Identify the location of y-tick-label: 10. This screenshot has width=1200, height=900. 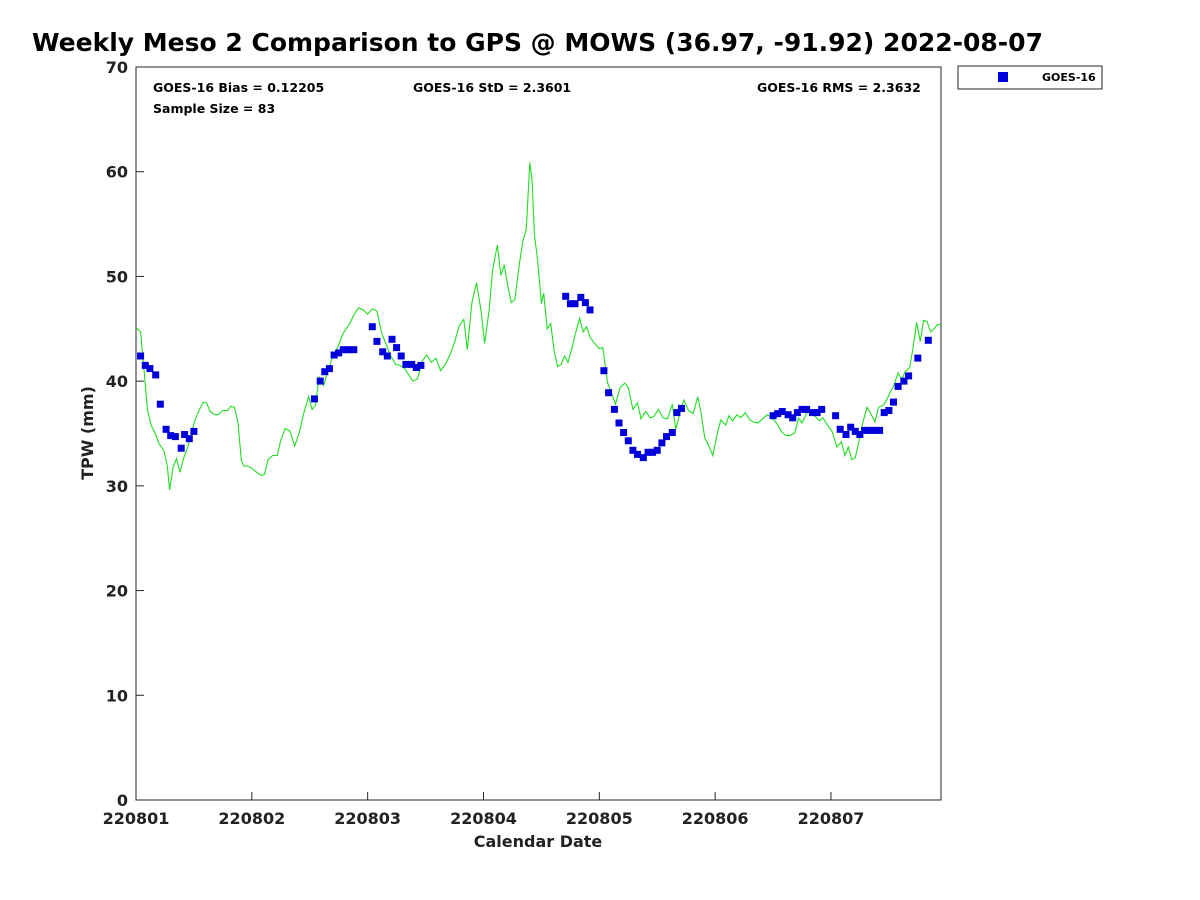
(117, 695).